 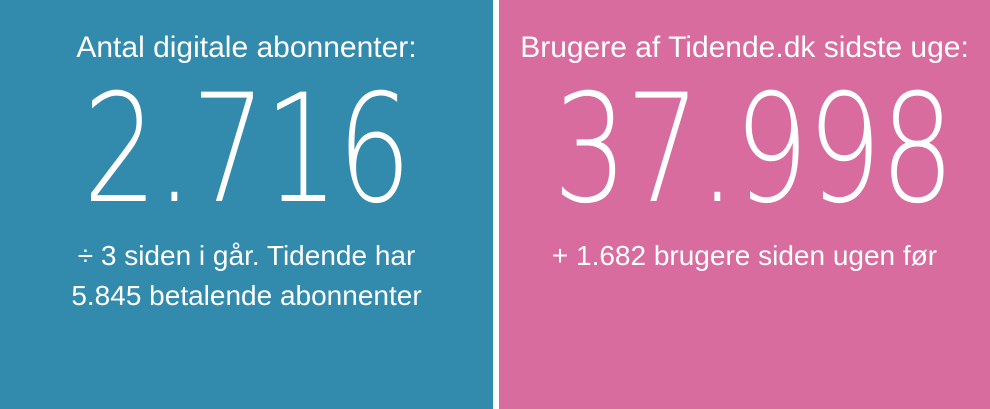 I want to click on paying-subscribers-line: 5.845 betalende abonnenter, so click(x=246, y=295).